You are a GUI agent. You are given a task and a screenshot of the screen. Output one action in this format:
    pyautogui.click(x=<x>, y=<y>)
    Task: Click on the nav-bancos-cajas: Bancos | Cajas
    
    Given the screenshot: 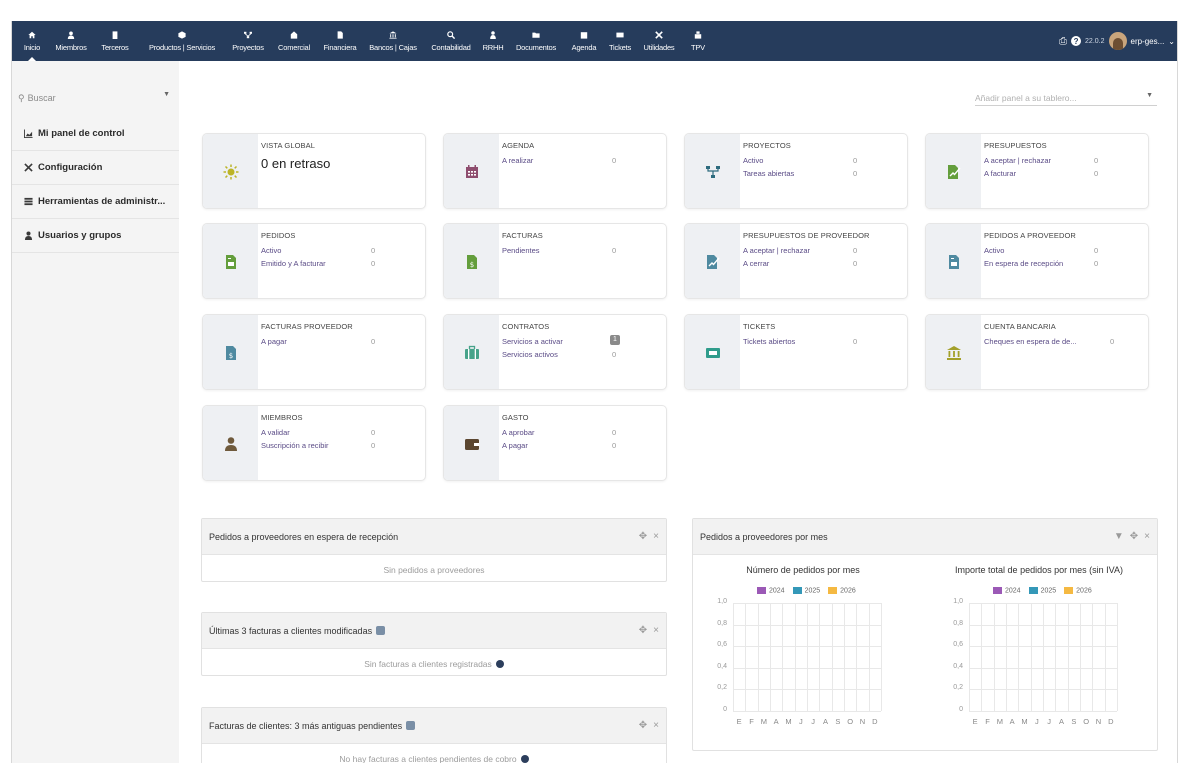 What is the action you would take?
    pyautogui.click(x=393, y=41)
    